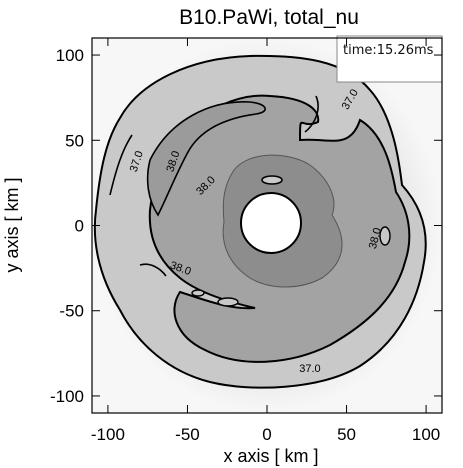  What do you see at coordinates (206, 159) in the screenshot?
I see `upper-left-band` at bounding box center [206, 159].